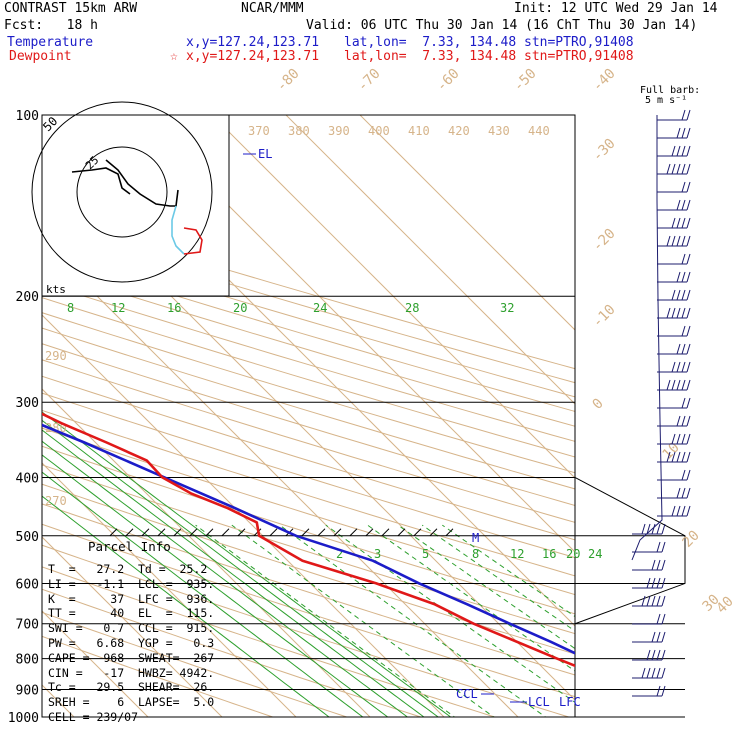 The height and width of the screenshot is (740, 740). What do you see at coordinates (467, 694) in the screenshot?
I see `ccl-label: CCL` at bounding box center [467, 694].